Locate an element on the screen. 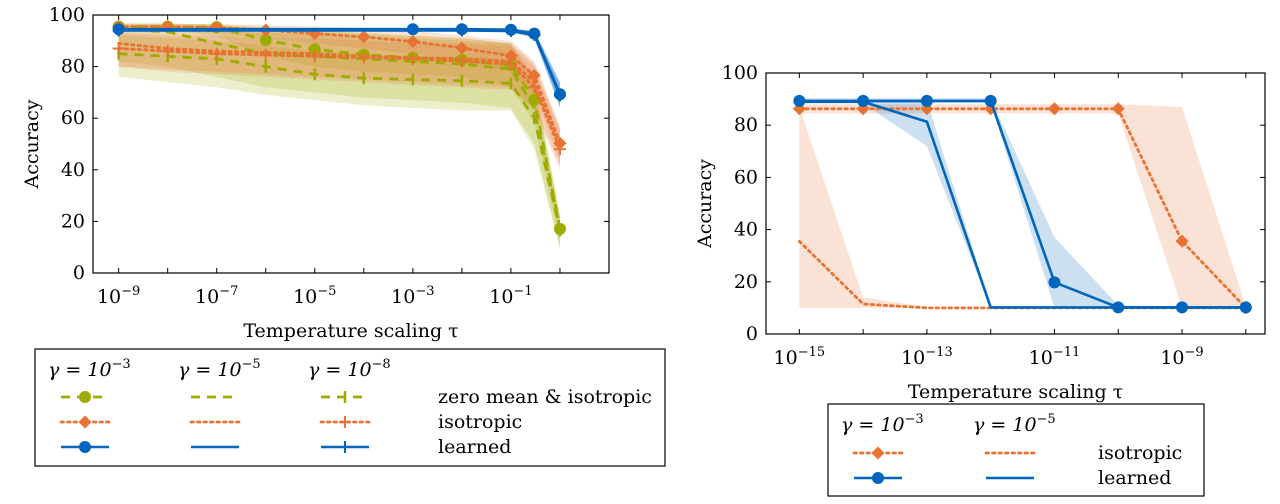 This screenshot has width=1280, height=504. x-tick-label-exp: −3 is located at coordinates (424, 291).